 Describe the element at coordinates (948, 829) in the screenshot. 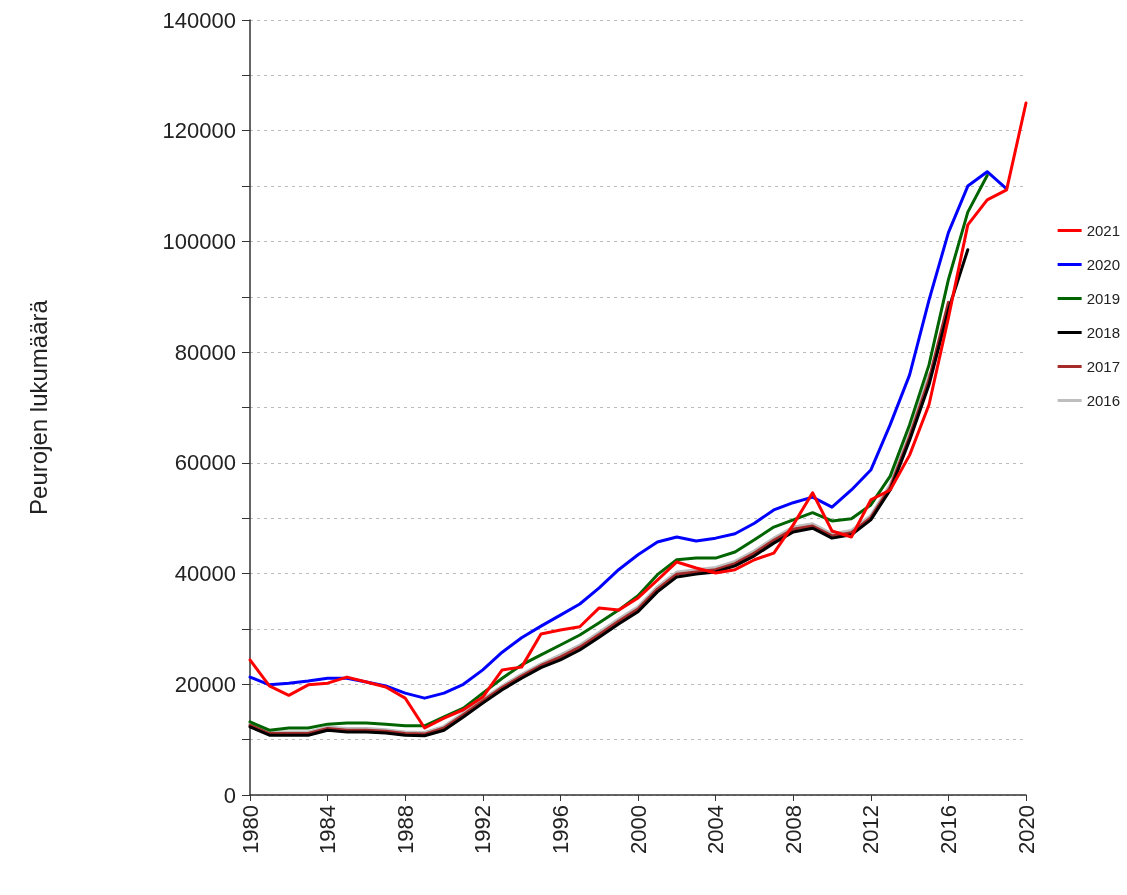

I see `x-tick-label: 2016` at that location.